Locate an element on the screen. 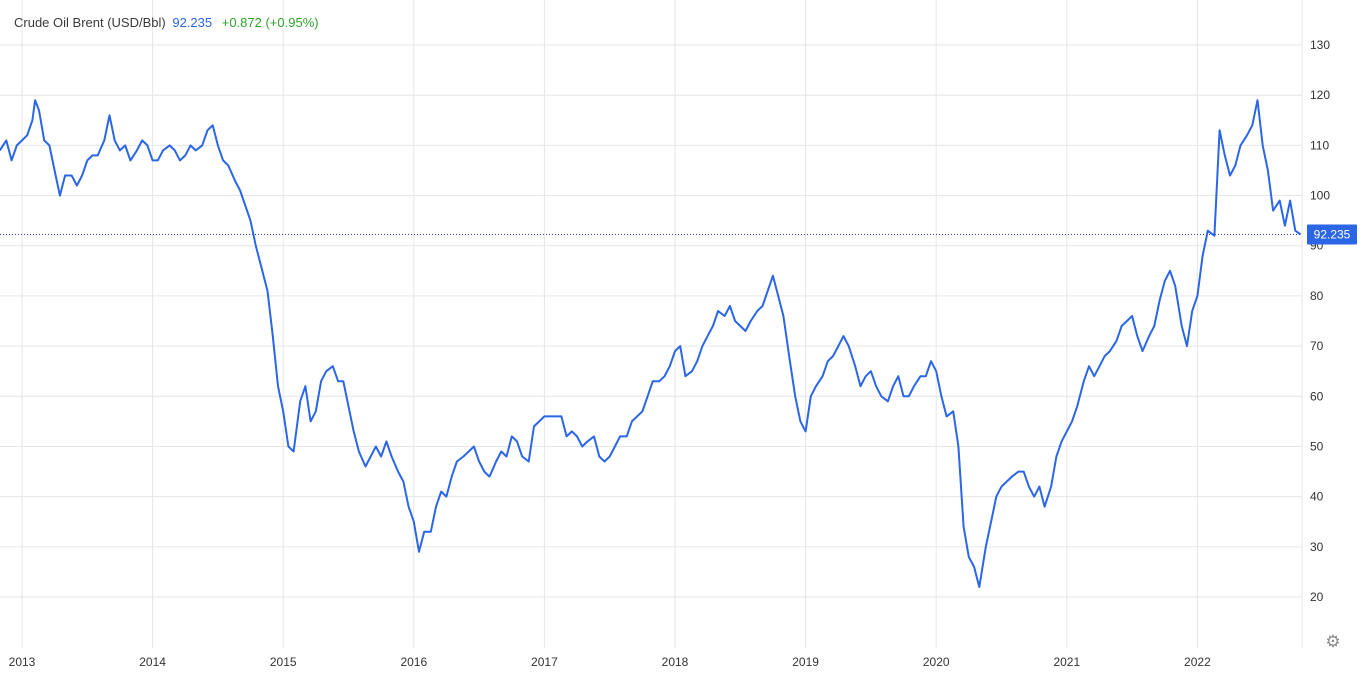 The width and height of the screenshot is (1364, 677). x-tick-label: 2016 is located at coordinates (413, 662).